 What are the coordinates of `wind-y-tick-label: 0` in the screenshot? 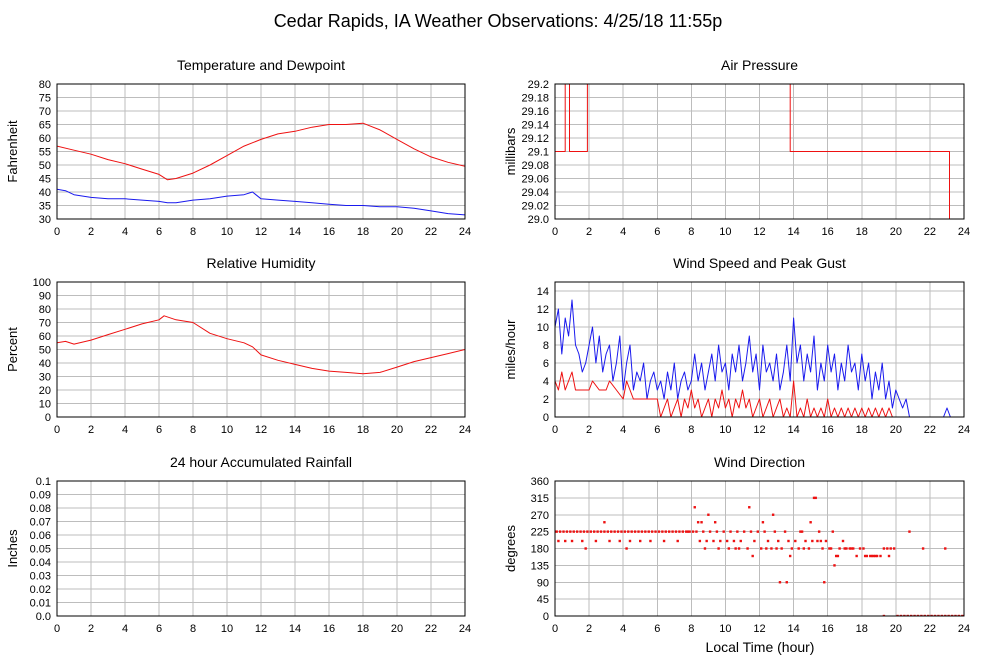 It's located at (546, 418).